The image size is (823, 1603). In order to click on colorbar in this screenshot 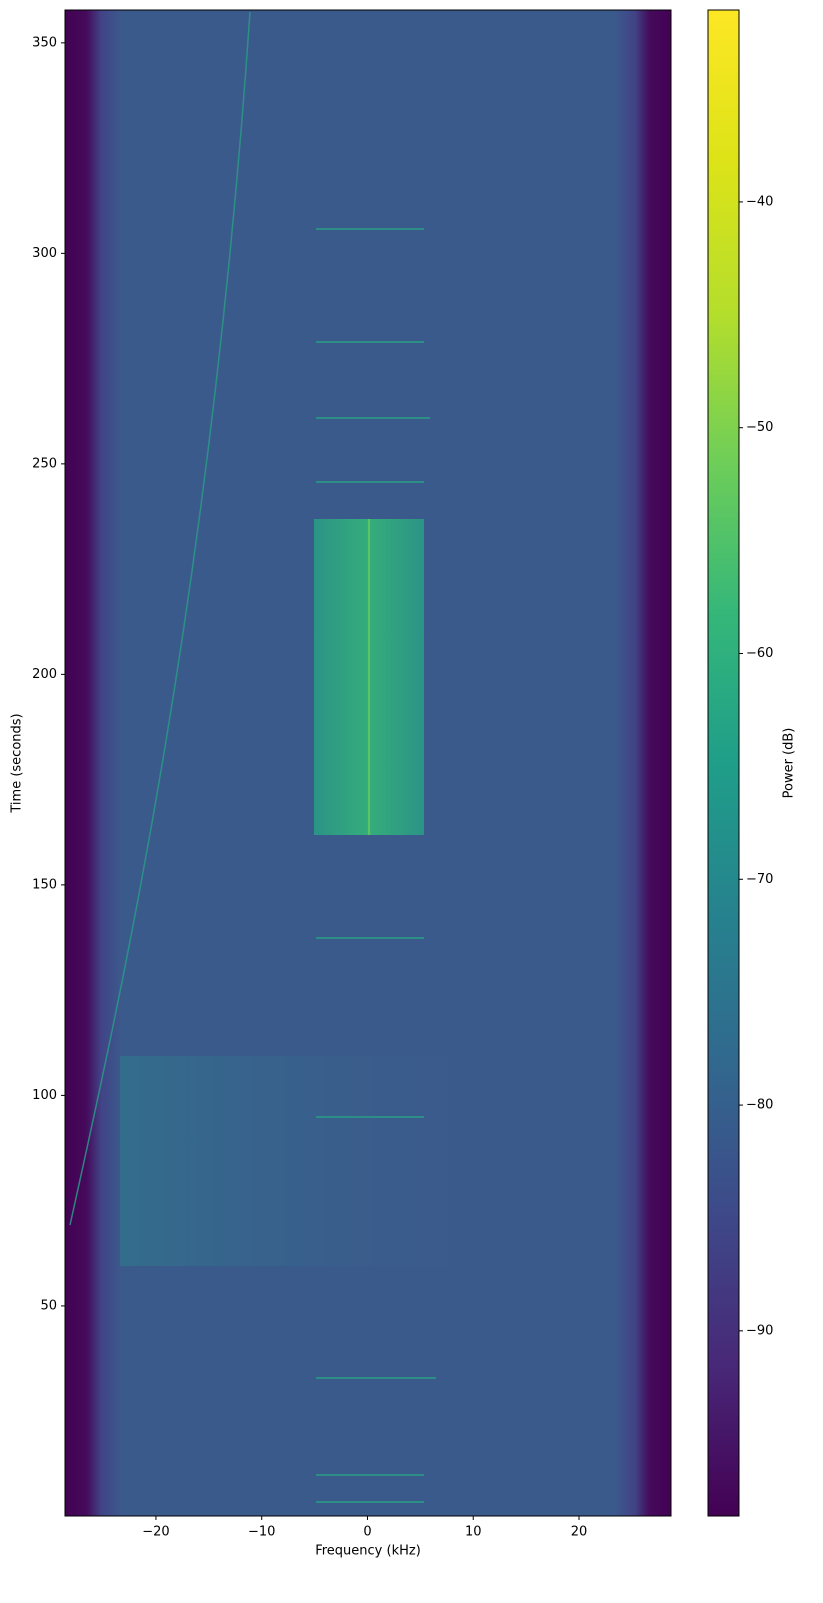, I will do `click(723, 763)`.